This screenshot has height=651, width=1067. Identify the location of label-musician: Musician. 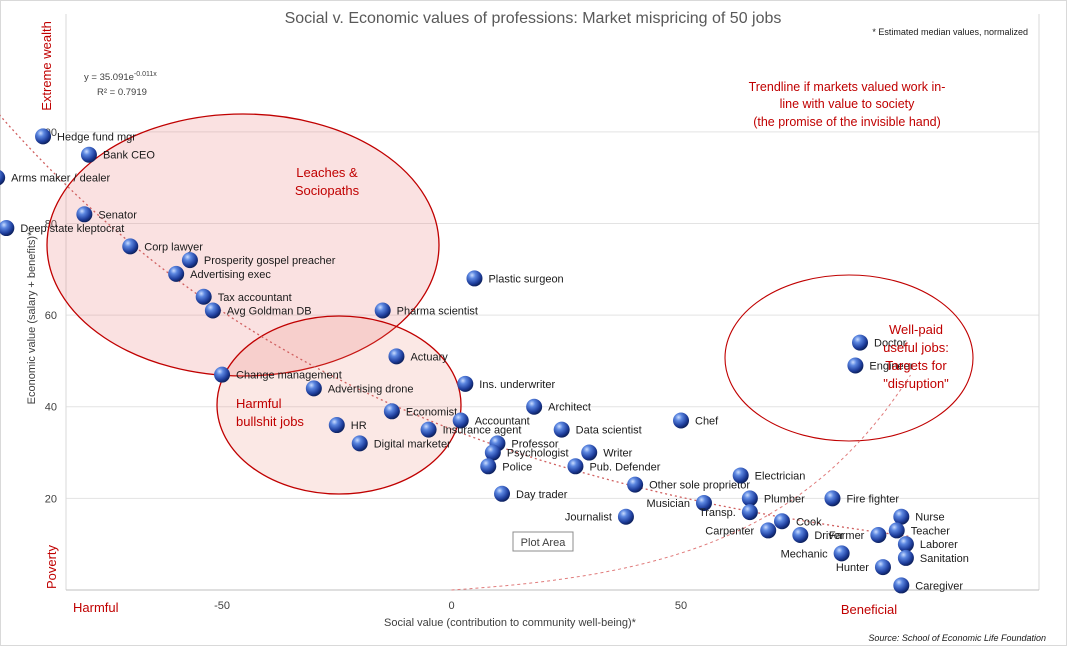
(668, 504).